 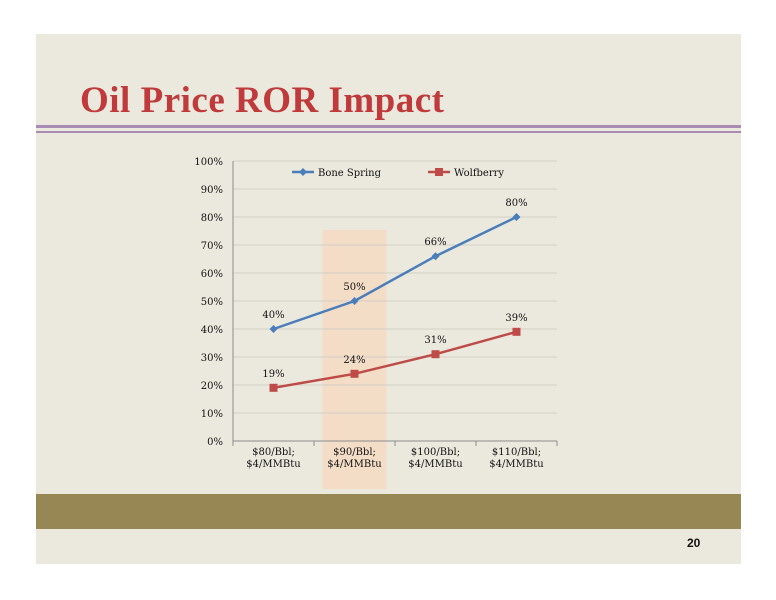 What do you see at coordinates (212, 302) in the screenshot?
I see `y-tick-label: 50%` at bounding box center [212, 302].